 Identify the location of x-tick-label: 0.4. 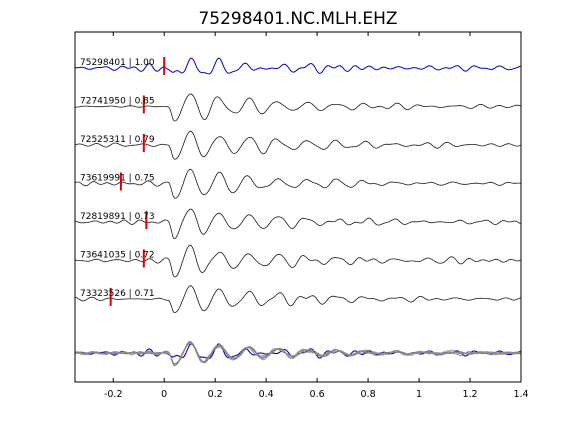
(266, 394).